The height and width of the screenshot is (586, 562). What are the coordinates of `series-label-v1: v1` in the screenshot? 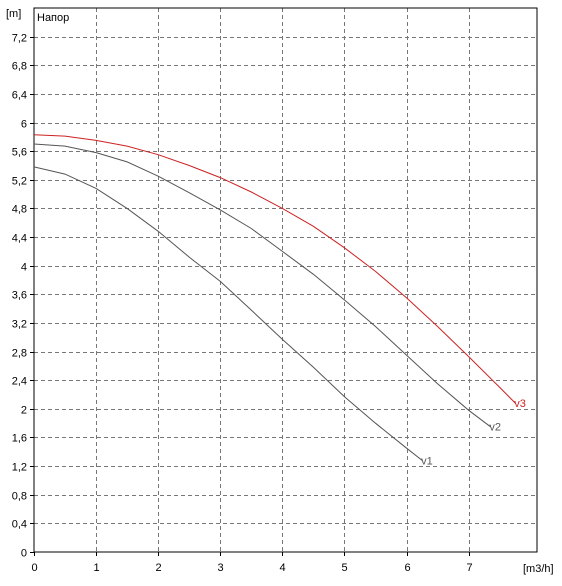 It's located at (427, 461).